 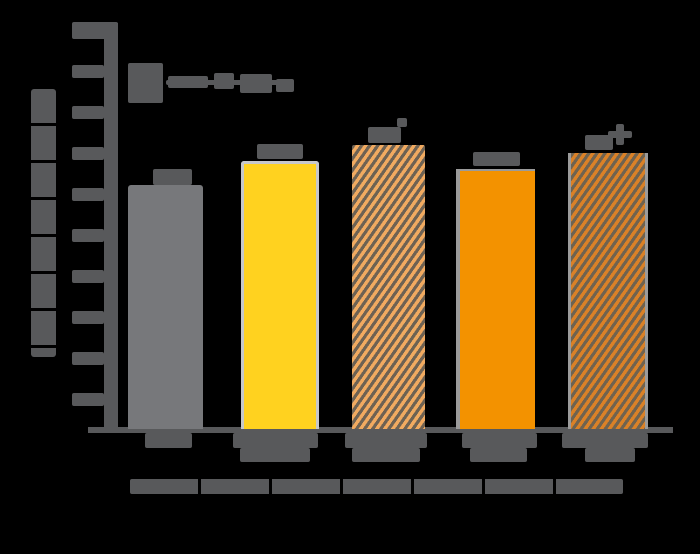 What do you see at coordinates (386, 440) in the screenshot?
I see `x-label-blob-3-line1` at bounding box center [386, 440].